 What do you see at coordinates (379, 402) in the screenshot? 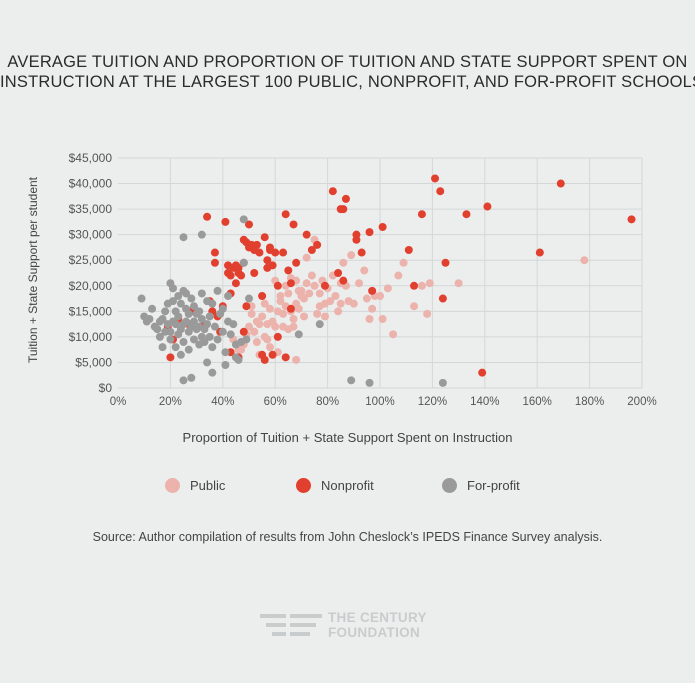
I see `x-tick-label: 100%` at bounding box center [379, 402].